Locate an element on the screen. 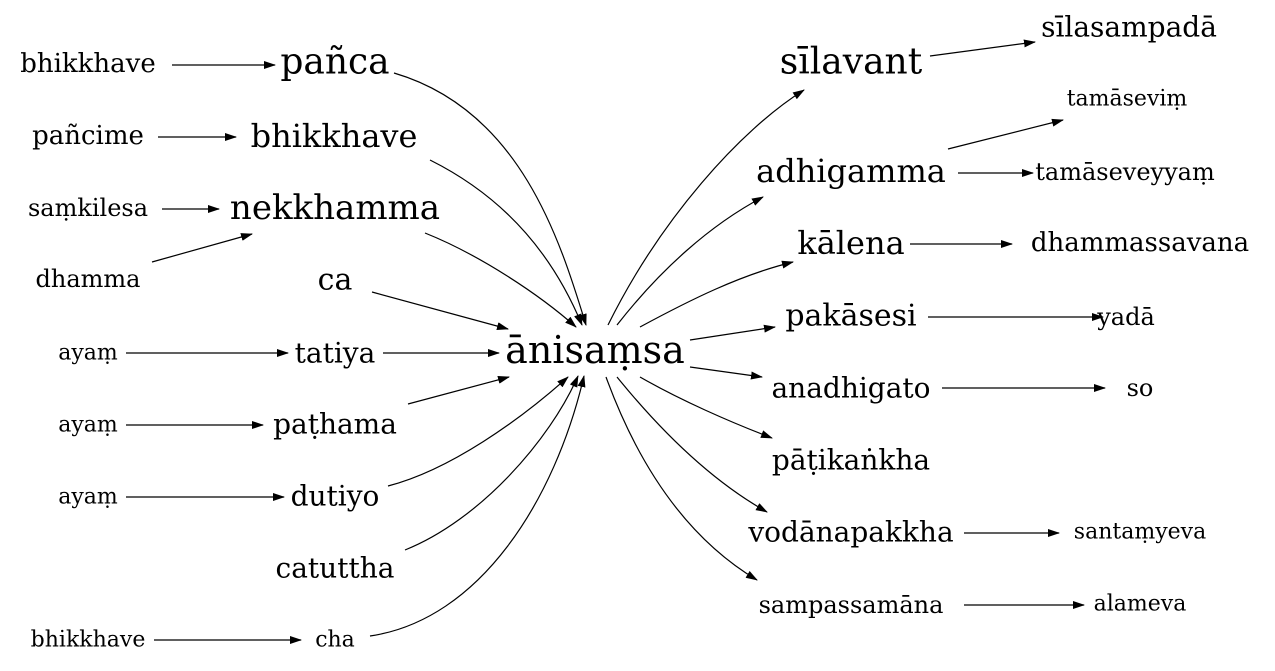 This screenshot has height=671, width=1275. node-dutiyo: dutiyo is located at coordinates (335, 496).